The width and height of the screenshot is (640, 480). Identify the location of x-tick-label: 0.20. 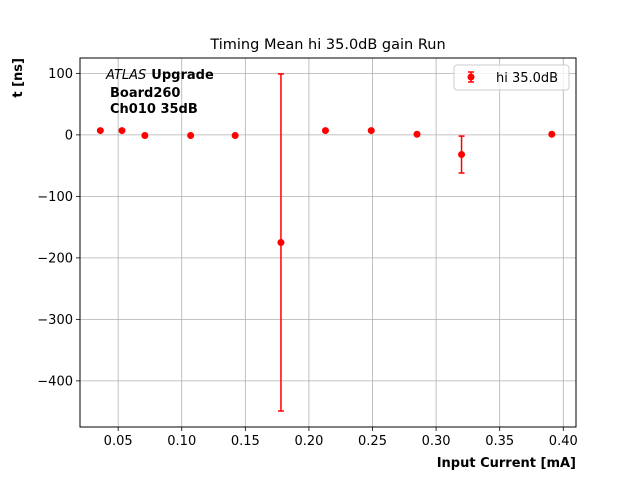
(308, 441).